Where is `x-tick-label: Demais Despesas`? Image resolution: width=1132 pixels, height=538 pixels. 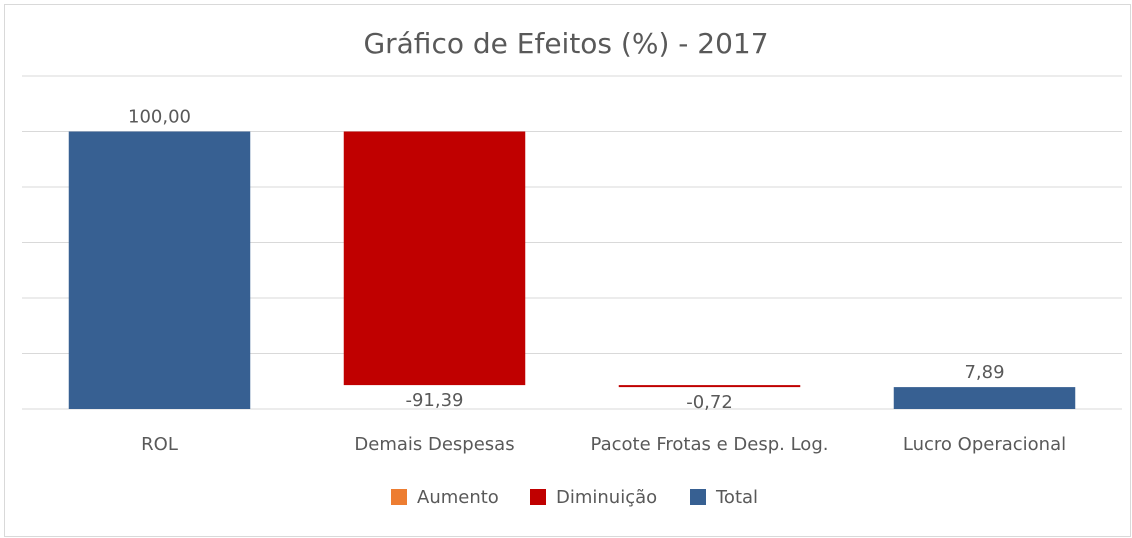 x-tick-label: Demais Despesas is located at coordinates (434, 444).